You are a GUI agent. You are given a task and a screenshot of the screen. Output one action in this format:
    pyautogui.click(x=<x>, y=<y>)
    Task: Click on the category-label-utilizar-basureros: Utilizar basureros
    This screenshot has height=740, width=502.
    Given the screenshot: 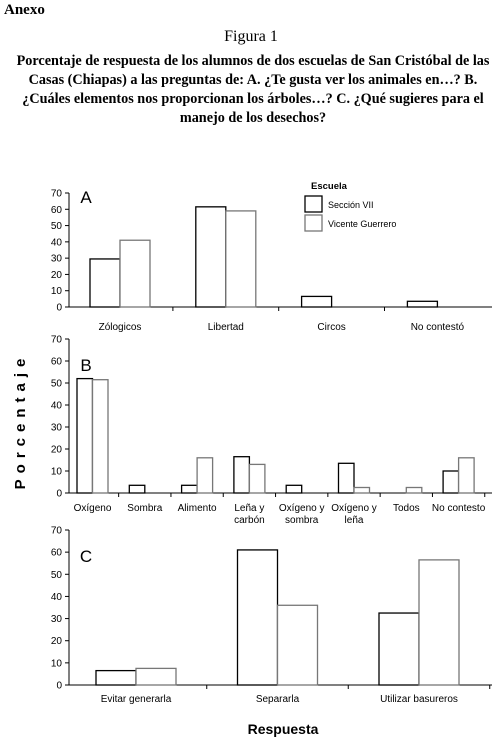 What is the action you would take?
    pyautogui.click(x=419, y=699)
    